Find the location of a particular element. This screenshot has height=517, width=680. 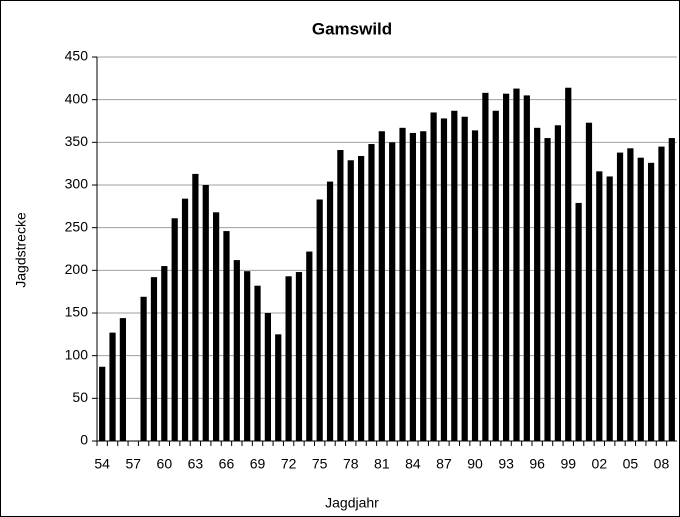

y-tick-label: 300 is located at coordinates (77, 184).